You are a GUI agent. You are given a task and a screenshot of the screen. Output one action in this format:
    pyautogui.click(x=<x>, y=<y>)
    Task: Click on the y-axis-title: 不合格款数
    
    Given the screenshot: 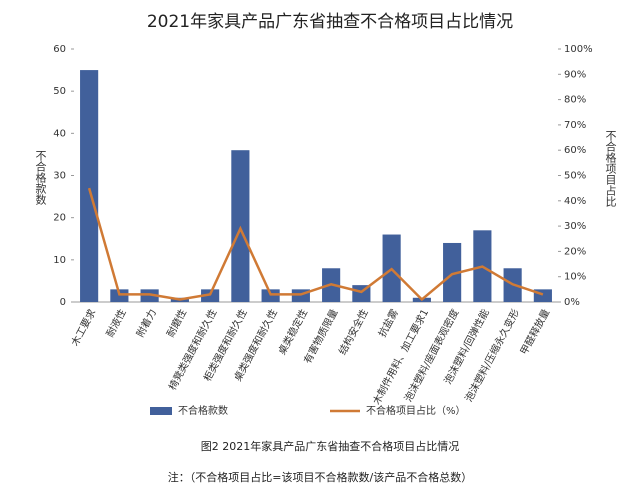 What is the action you would take?
    pyautogui.click(x=40, y=178)
    